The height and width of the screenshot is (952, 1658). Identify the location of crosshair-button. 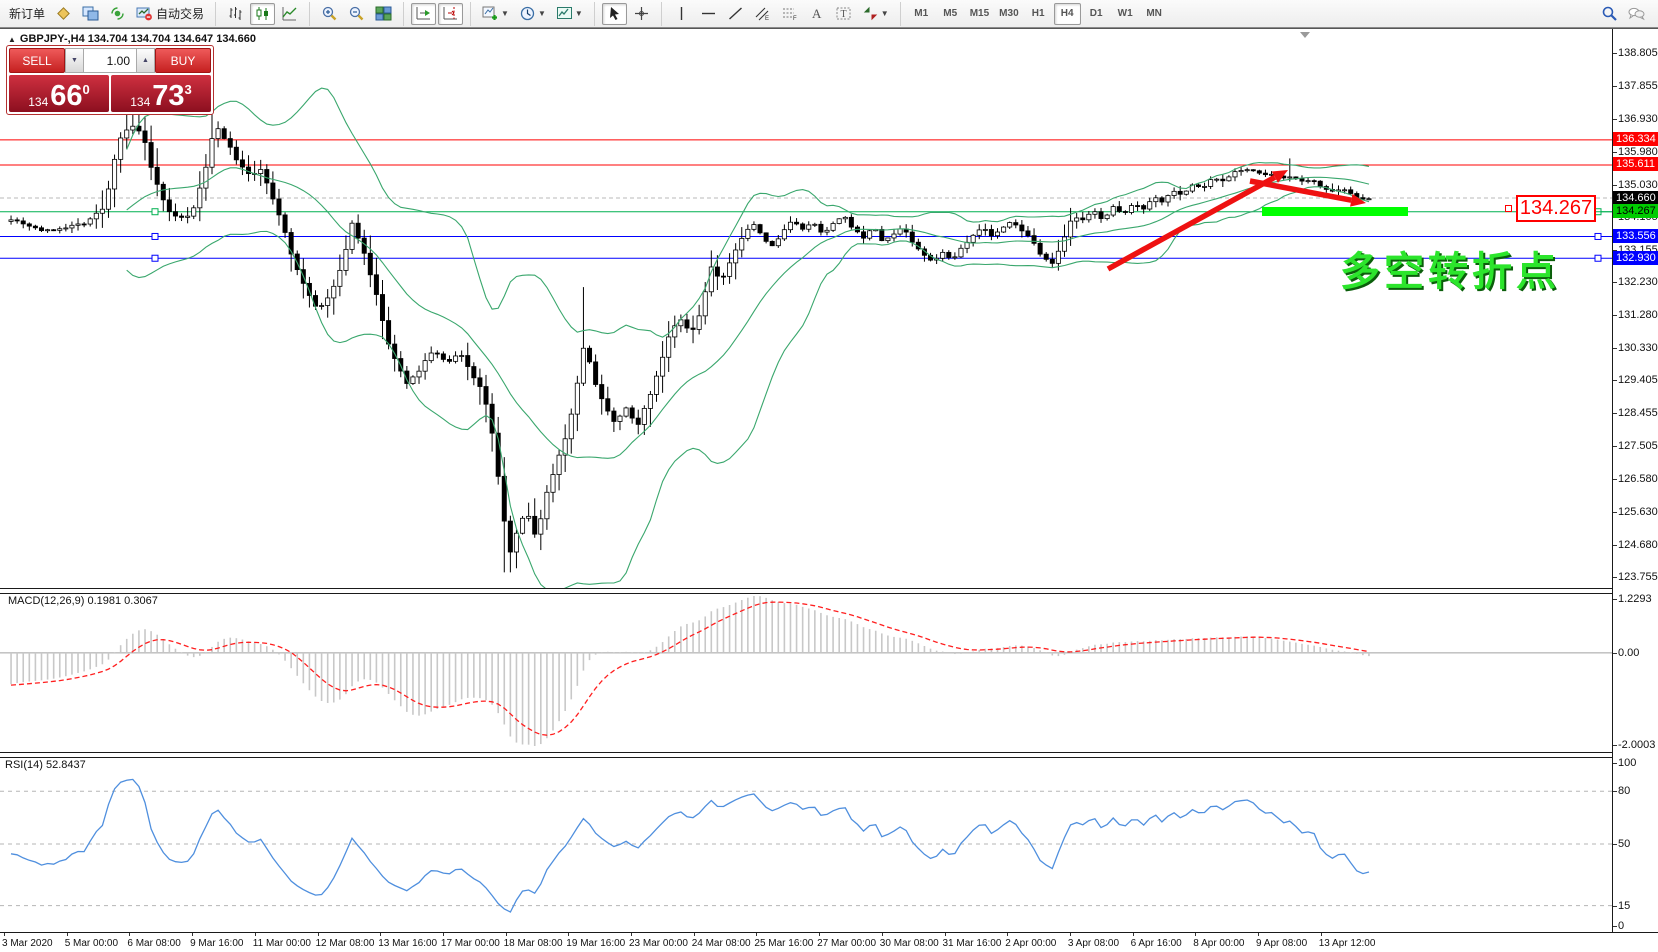
(641, 14).